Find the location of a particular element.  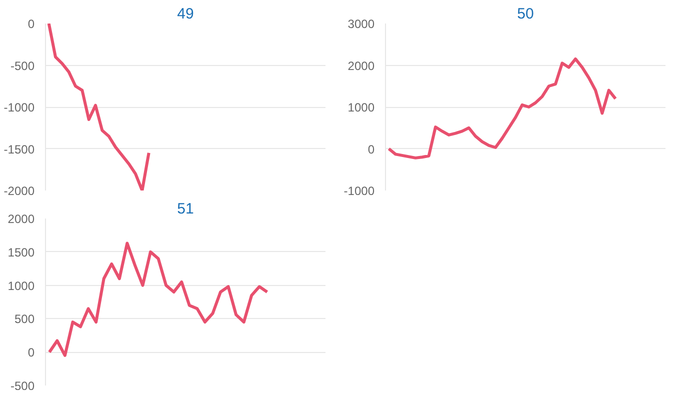

y-tick-label: -1500 is located at coordinates (19, 149).